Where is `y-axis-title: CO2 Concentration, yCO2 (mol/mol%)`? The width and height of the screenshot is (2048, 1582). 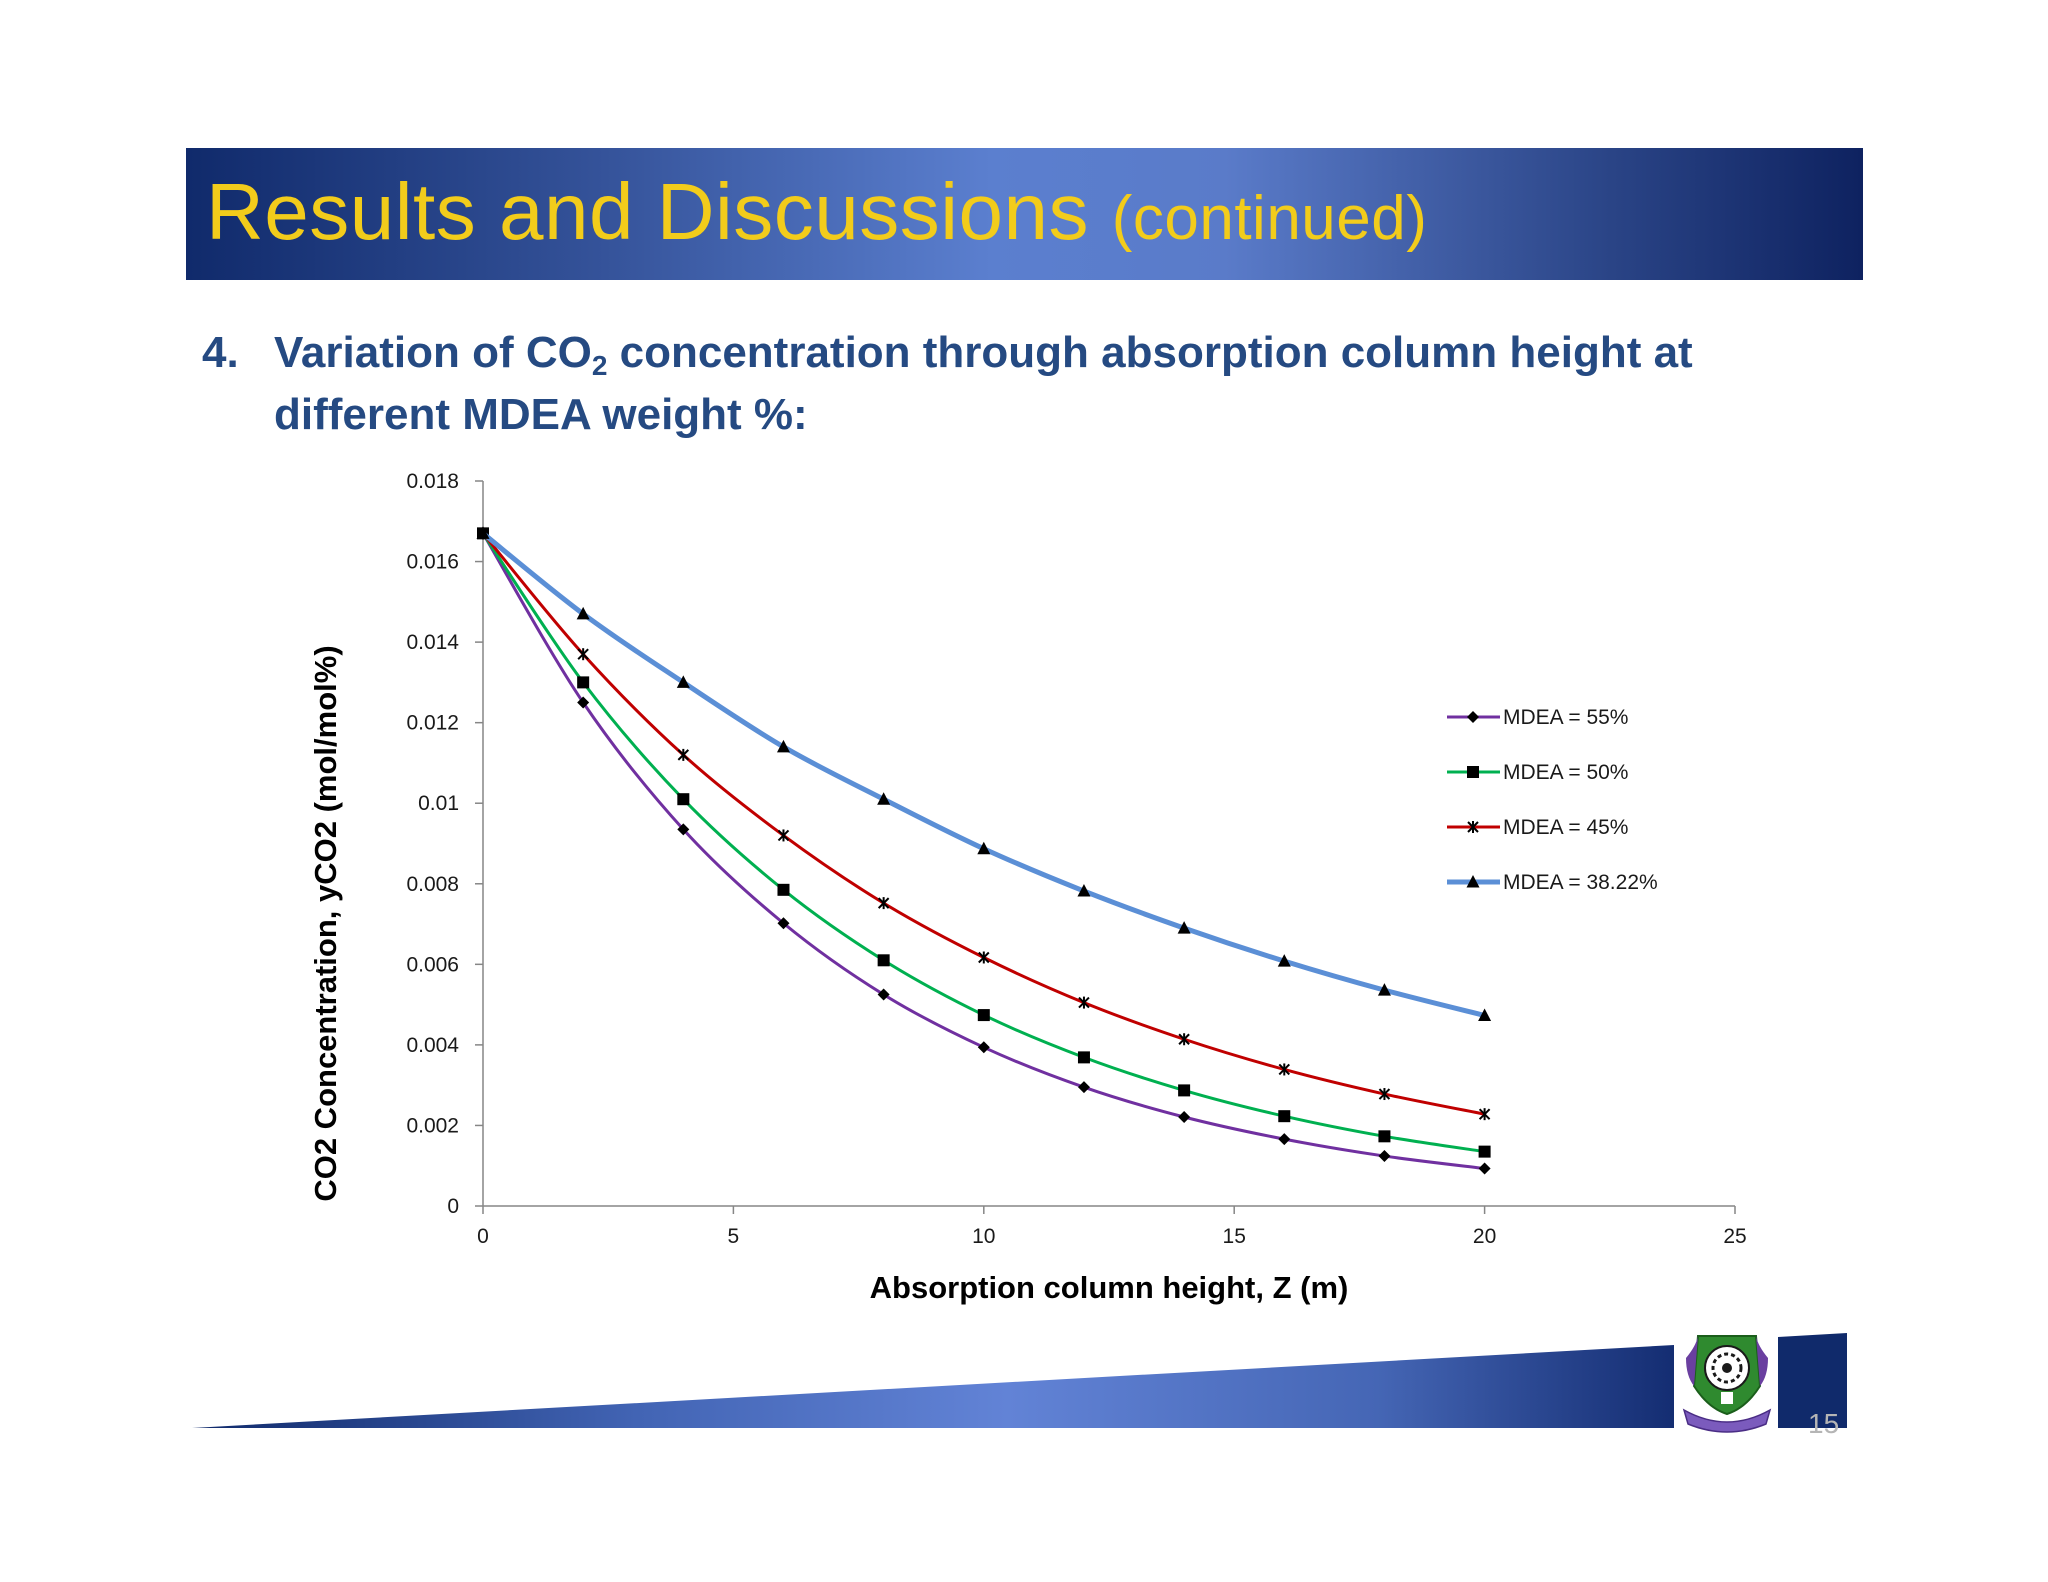
y-axis-title: CO2 Concentration, yCO2 (mol/mol%) is located at coordinates (325, 923).